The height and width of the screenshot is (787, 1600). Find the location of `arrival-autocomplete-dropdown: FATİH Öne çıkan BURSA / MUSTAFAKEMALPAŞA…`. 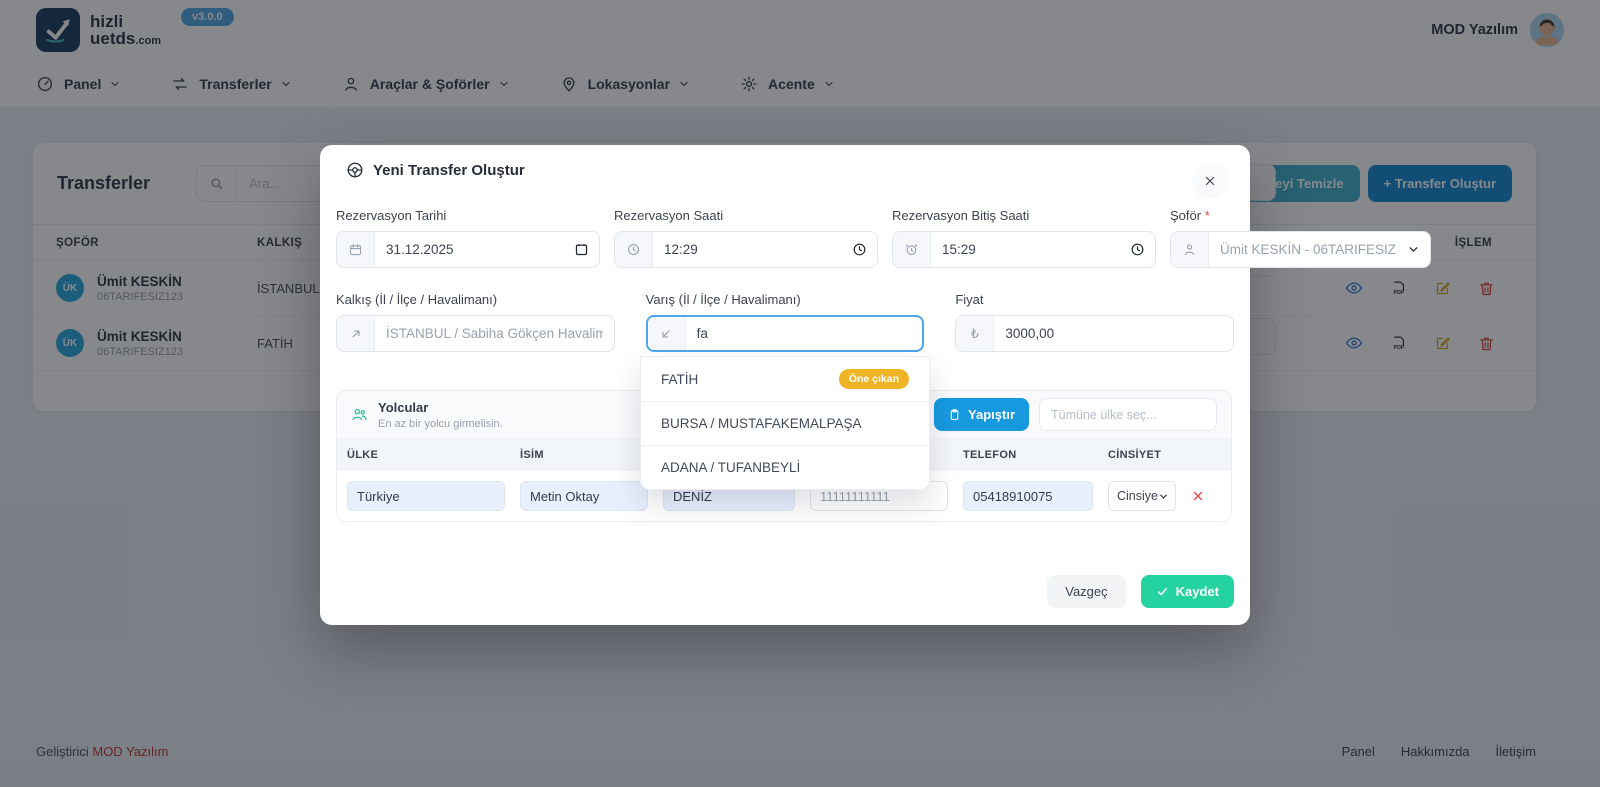

arrival-autocomplete-dropdown: FATİH Öne çıkan BURSA / MUSTAFAKEMALPAŞA… is located at coordinates (785, 423).